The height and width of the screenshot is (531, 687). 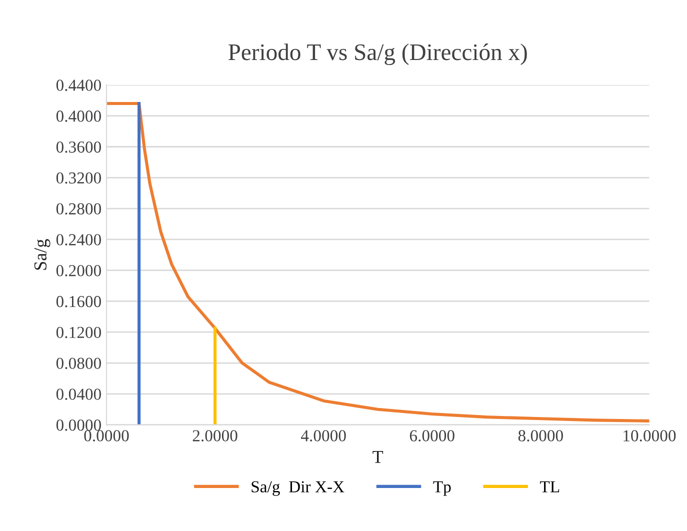 What do you see at coordinates (215, 436) in the screenshot?
I see `x-tick-label: 2.0000` at bounding box center [215, 436].